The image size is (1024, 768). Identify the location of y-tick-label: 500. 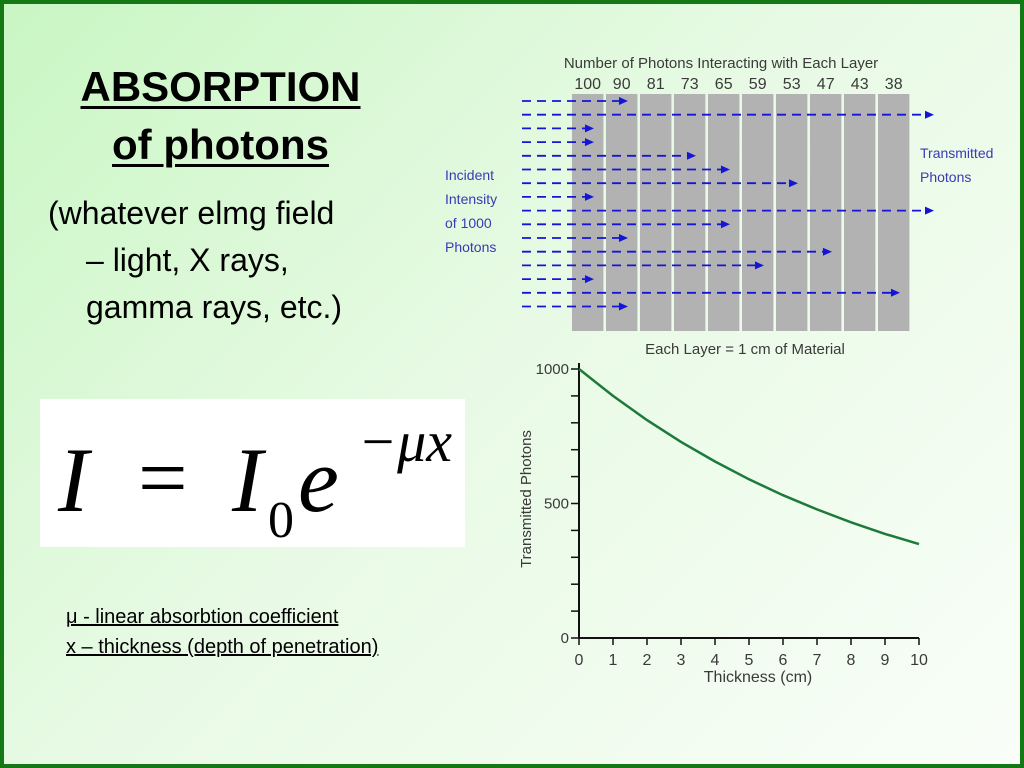
(556, 504).